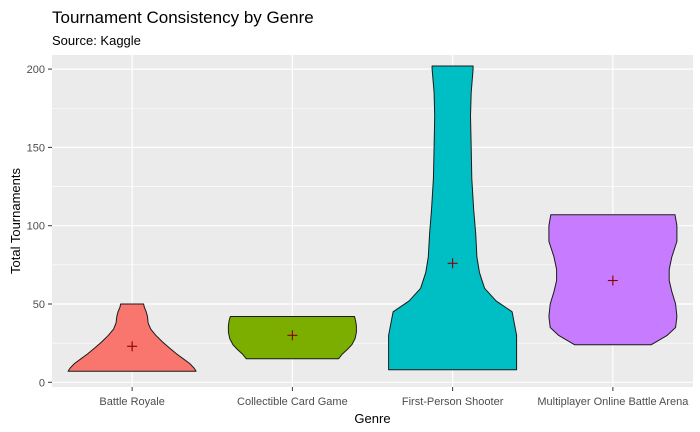 The height and width of the screenshot is (432, 700). What do you see at coordinates (96, 40) in the screenshot?
I see `chart-subtitle: Source: Kaggle` at bounding box center [96, 40].